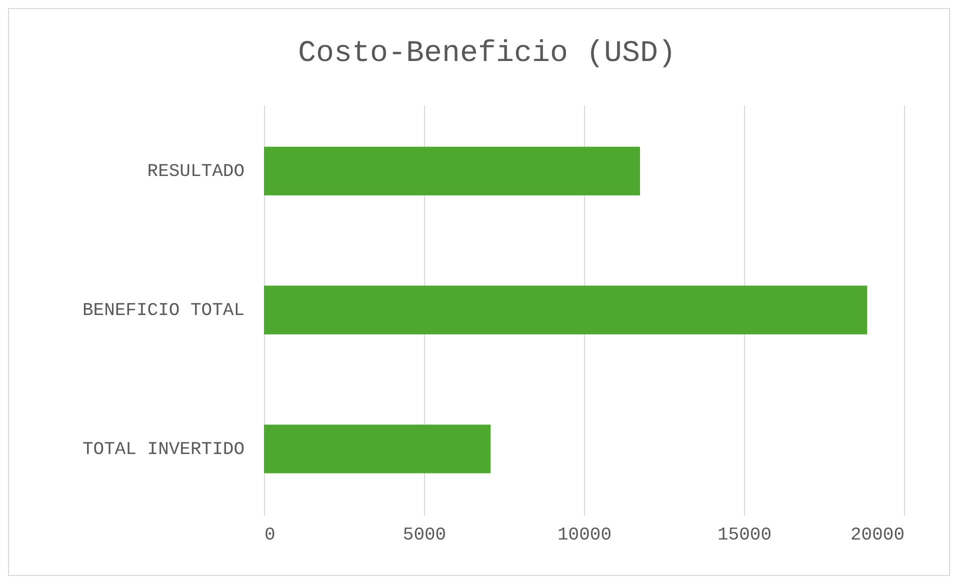 The width and height of the screenshot is (958, 582). I want to click on x-tick-label: 5000, so click(424, 536).